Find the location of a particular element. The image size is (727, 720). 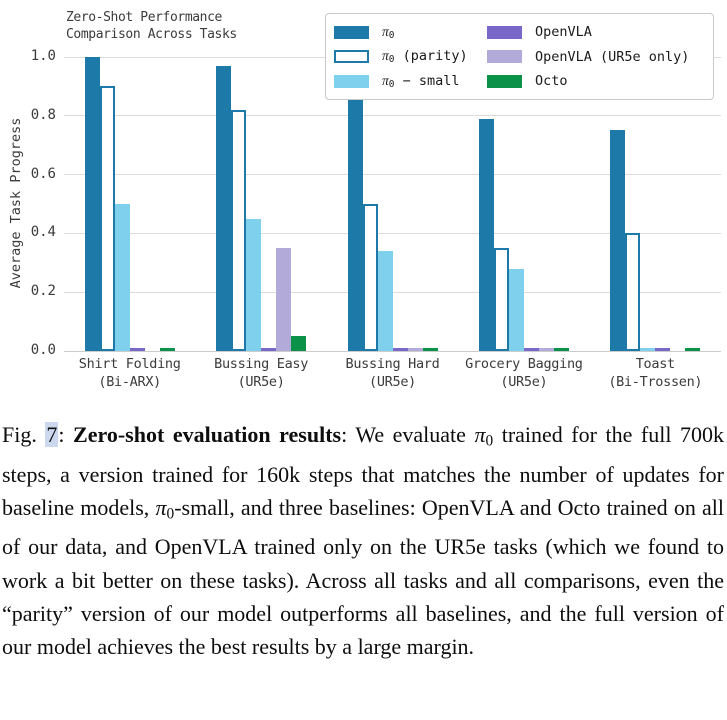

caption-segment-2: : is located at coordinates (66, 434).